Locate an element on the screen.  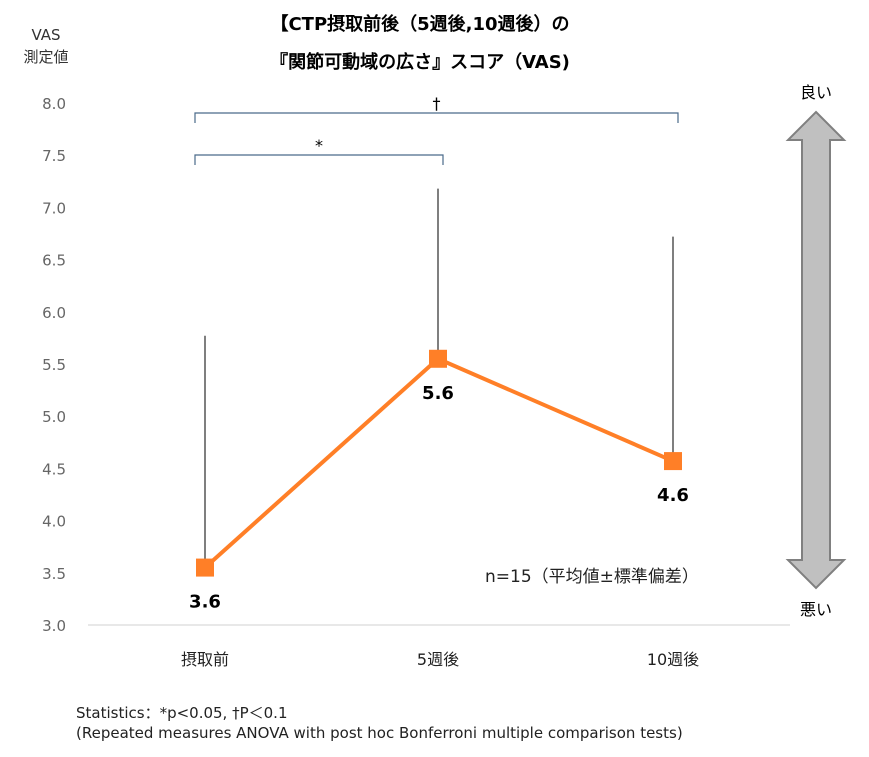
x-tick-label: 10週後 is located at coordinates (673, 659).